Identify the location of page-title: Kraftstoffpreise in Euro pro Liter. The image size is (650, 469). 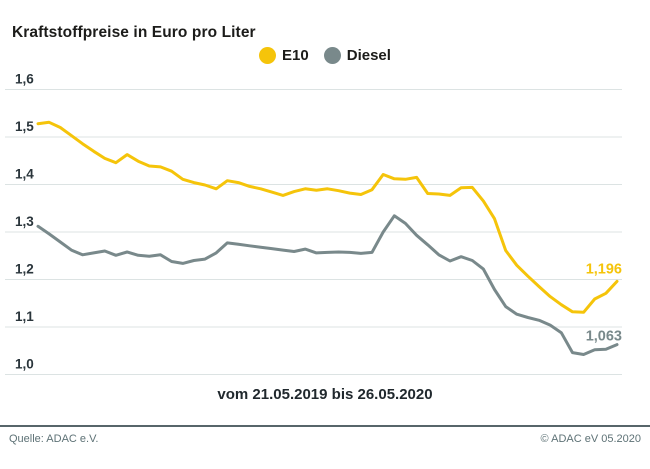
(134, 32).